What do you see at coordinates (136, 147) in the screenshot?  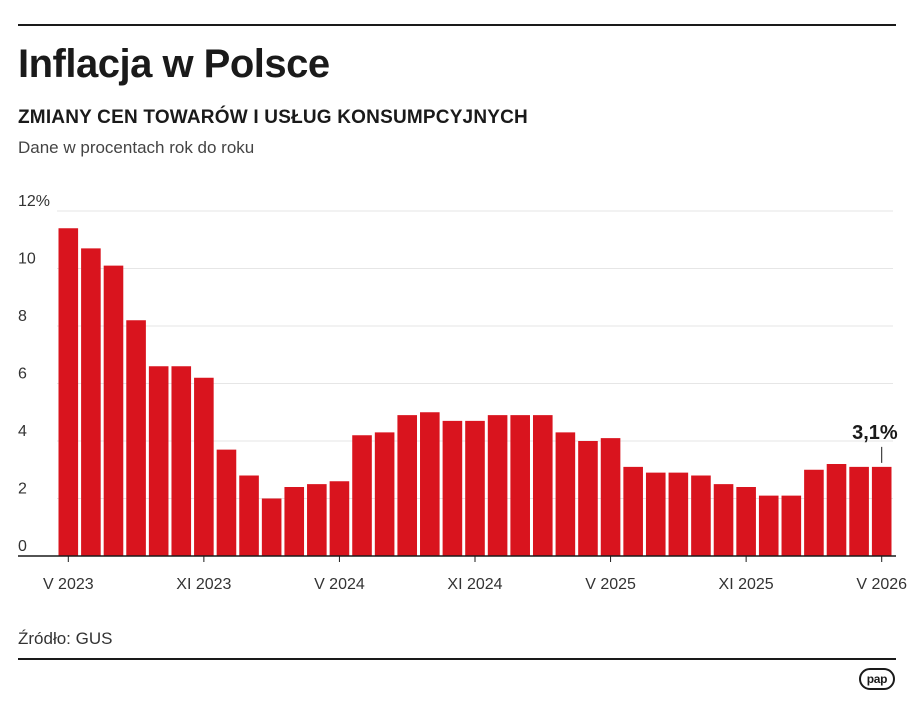 I see `unit-note: Dane w procentach rok do roku` at bounding box center [136, 147].